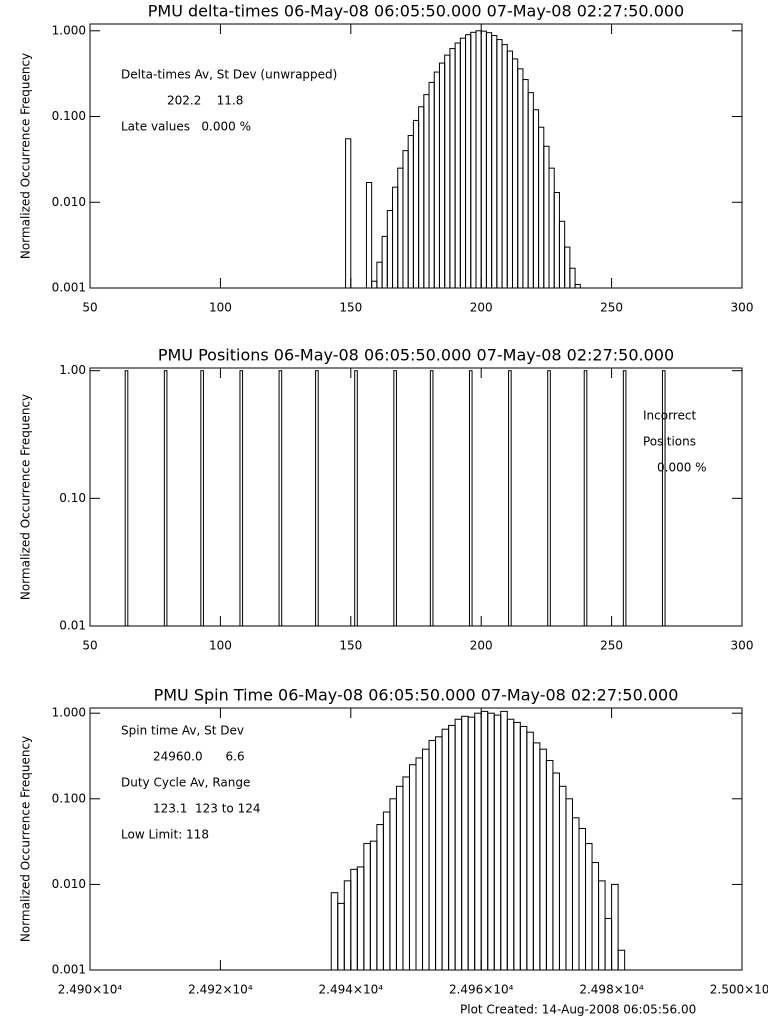 The width and height of the screenshot is (768, 1024). I want to click on annotation: Late values 0.000 %, so click(186, 127).